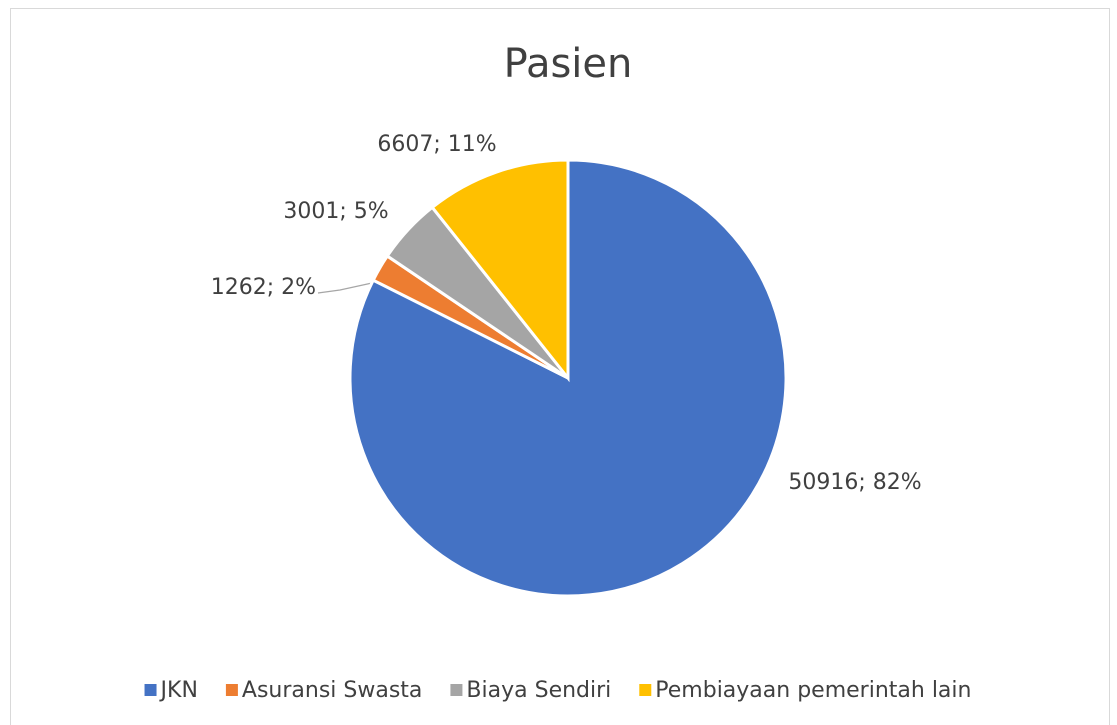 The image size is (1117, 725). Describe the element at coordinates (854, 482) in the screenshot. I see `data-label: 50916; 82%` at that location.